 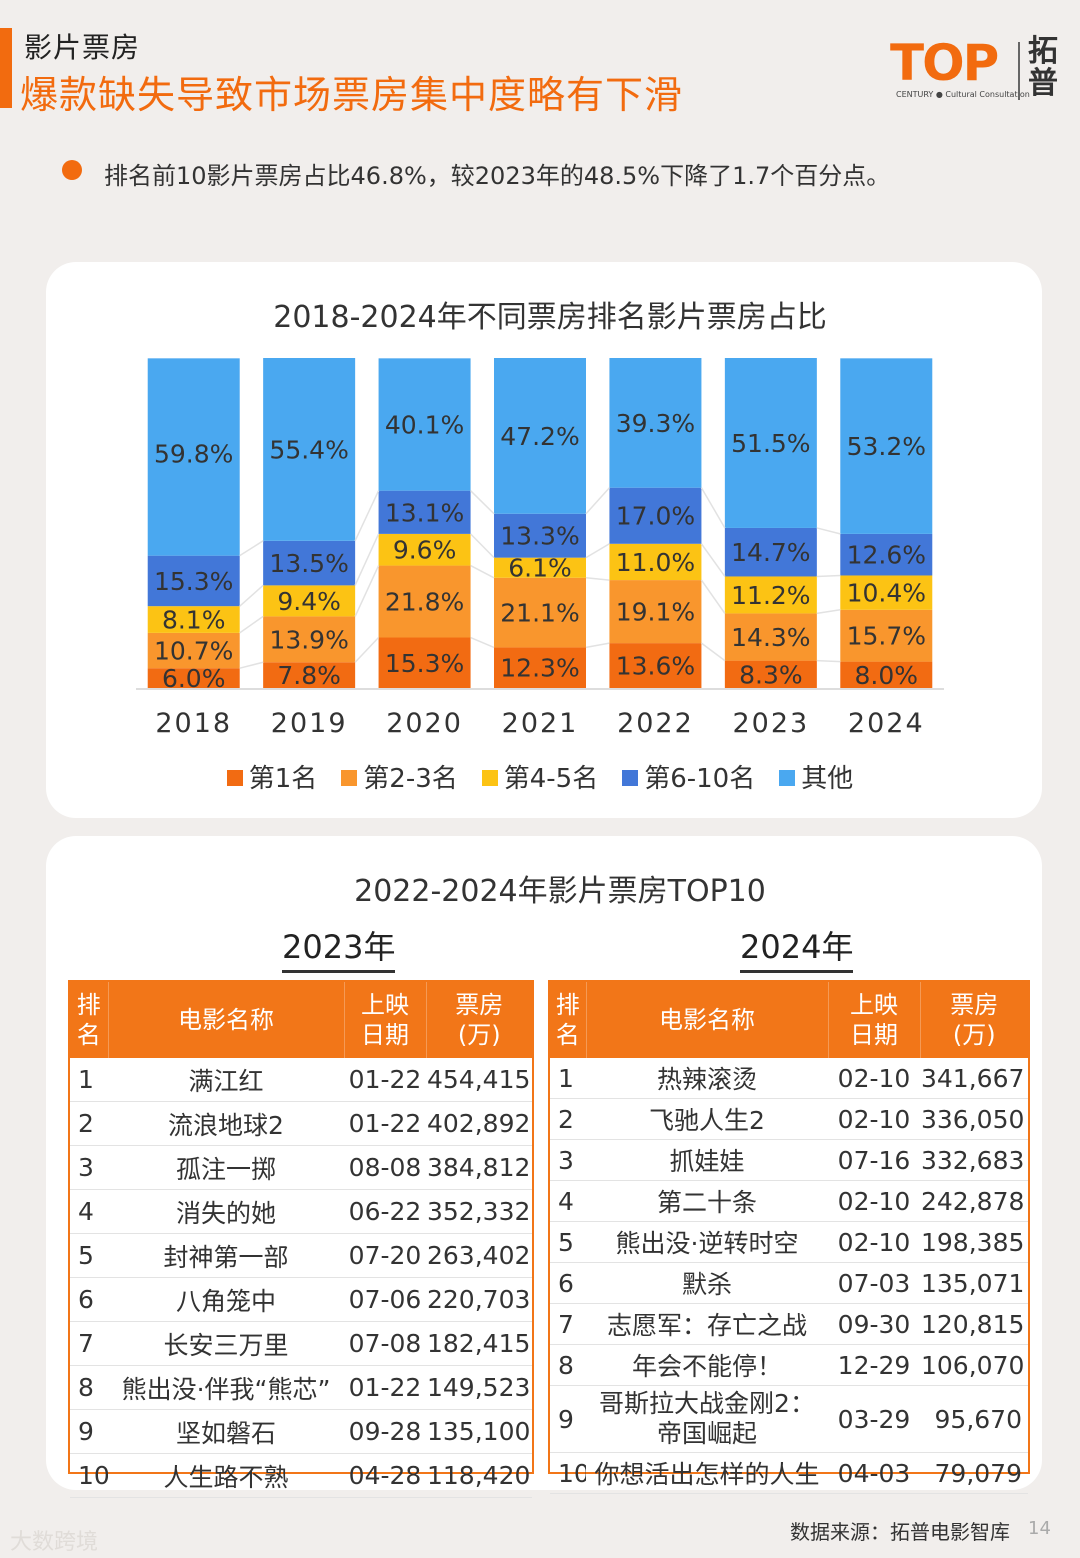 I want to click on x-tick-label: 2021, so click(x=540, y=723).